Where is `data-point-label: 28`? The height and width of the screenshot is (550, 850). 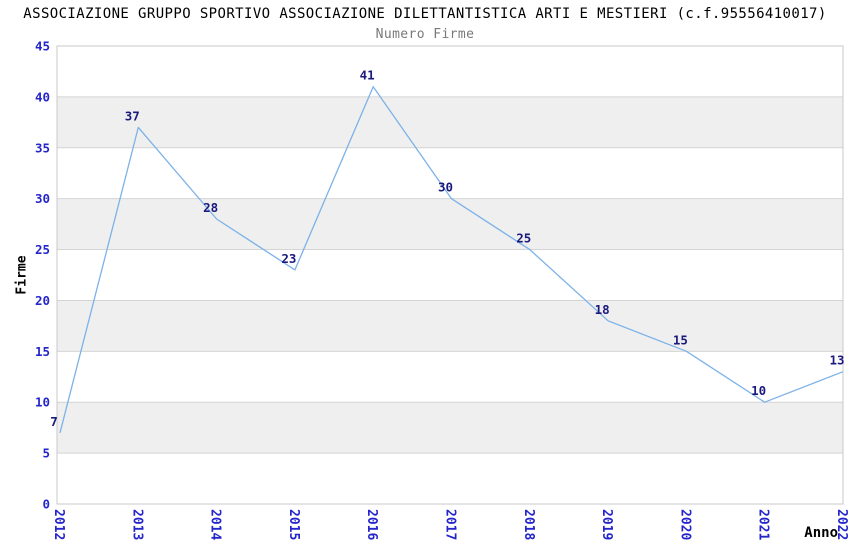
data-point-label: 28 is located at coordinates (210, 207).